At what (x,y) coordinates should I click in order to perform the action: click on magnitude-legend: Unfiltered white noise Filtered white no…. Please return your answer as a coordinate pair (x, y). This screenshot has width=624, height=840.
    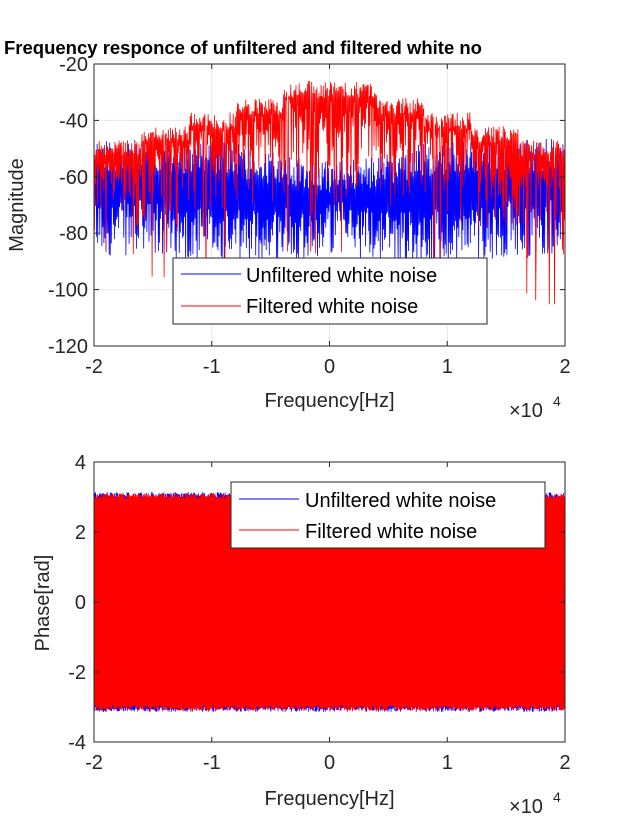
    Looking at the image, I should click on (330, 291).